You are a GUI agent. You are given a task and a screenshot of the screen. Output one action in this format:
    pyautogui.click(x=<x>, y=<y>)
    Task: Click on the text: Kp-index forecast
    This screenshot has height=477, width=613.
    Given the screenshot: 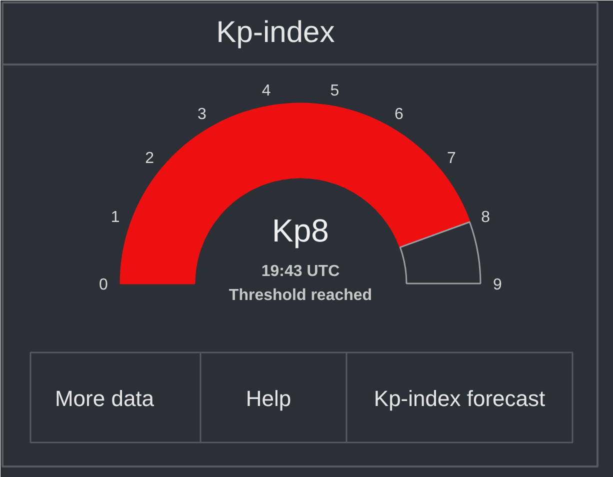 What is the action you would take?
    pyautogui.click(x=460, y=398)
    